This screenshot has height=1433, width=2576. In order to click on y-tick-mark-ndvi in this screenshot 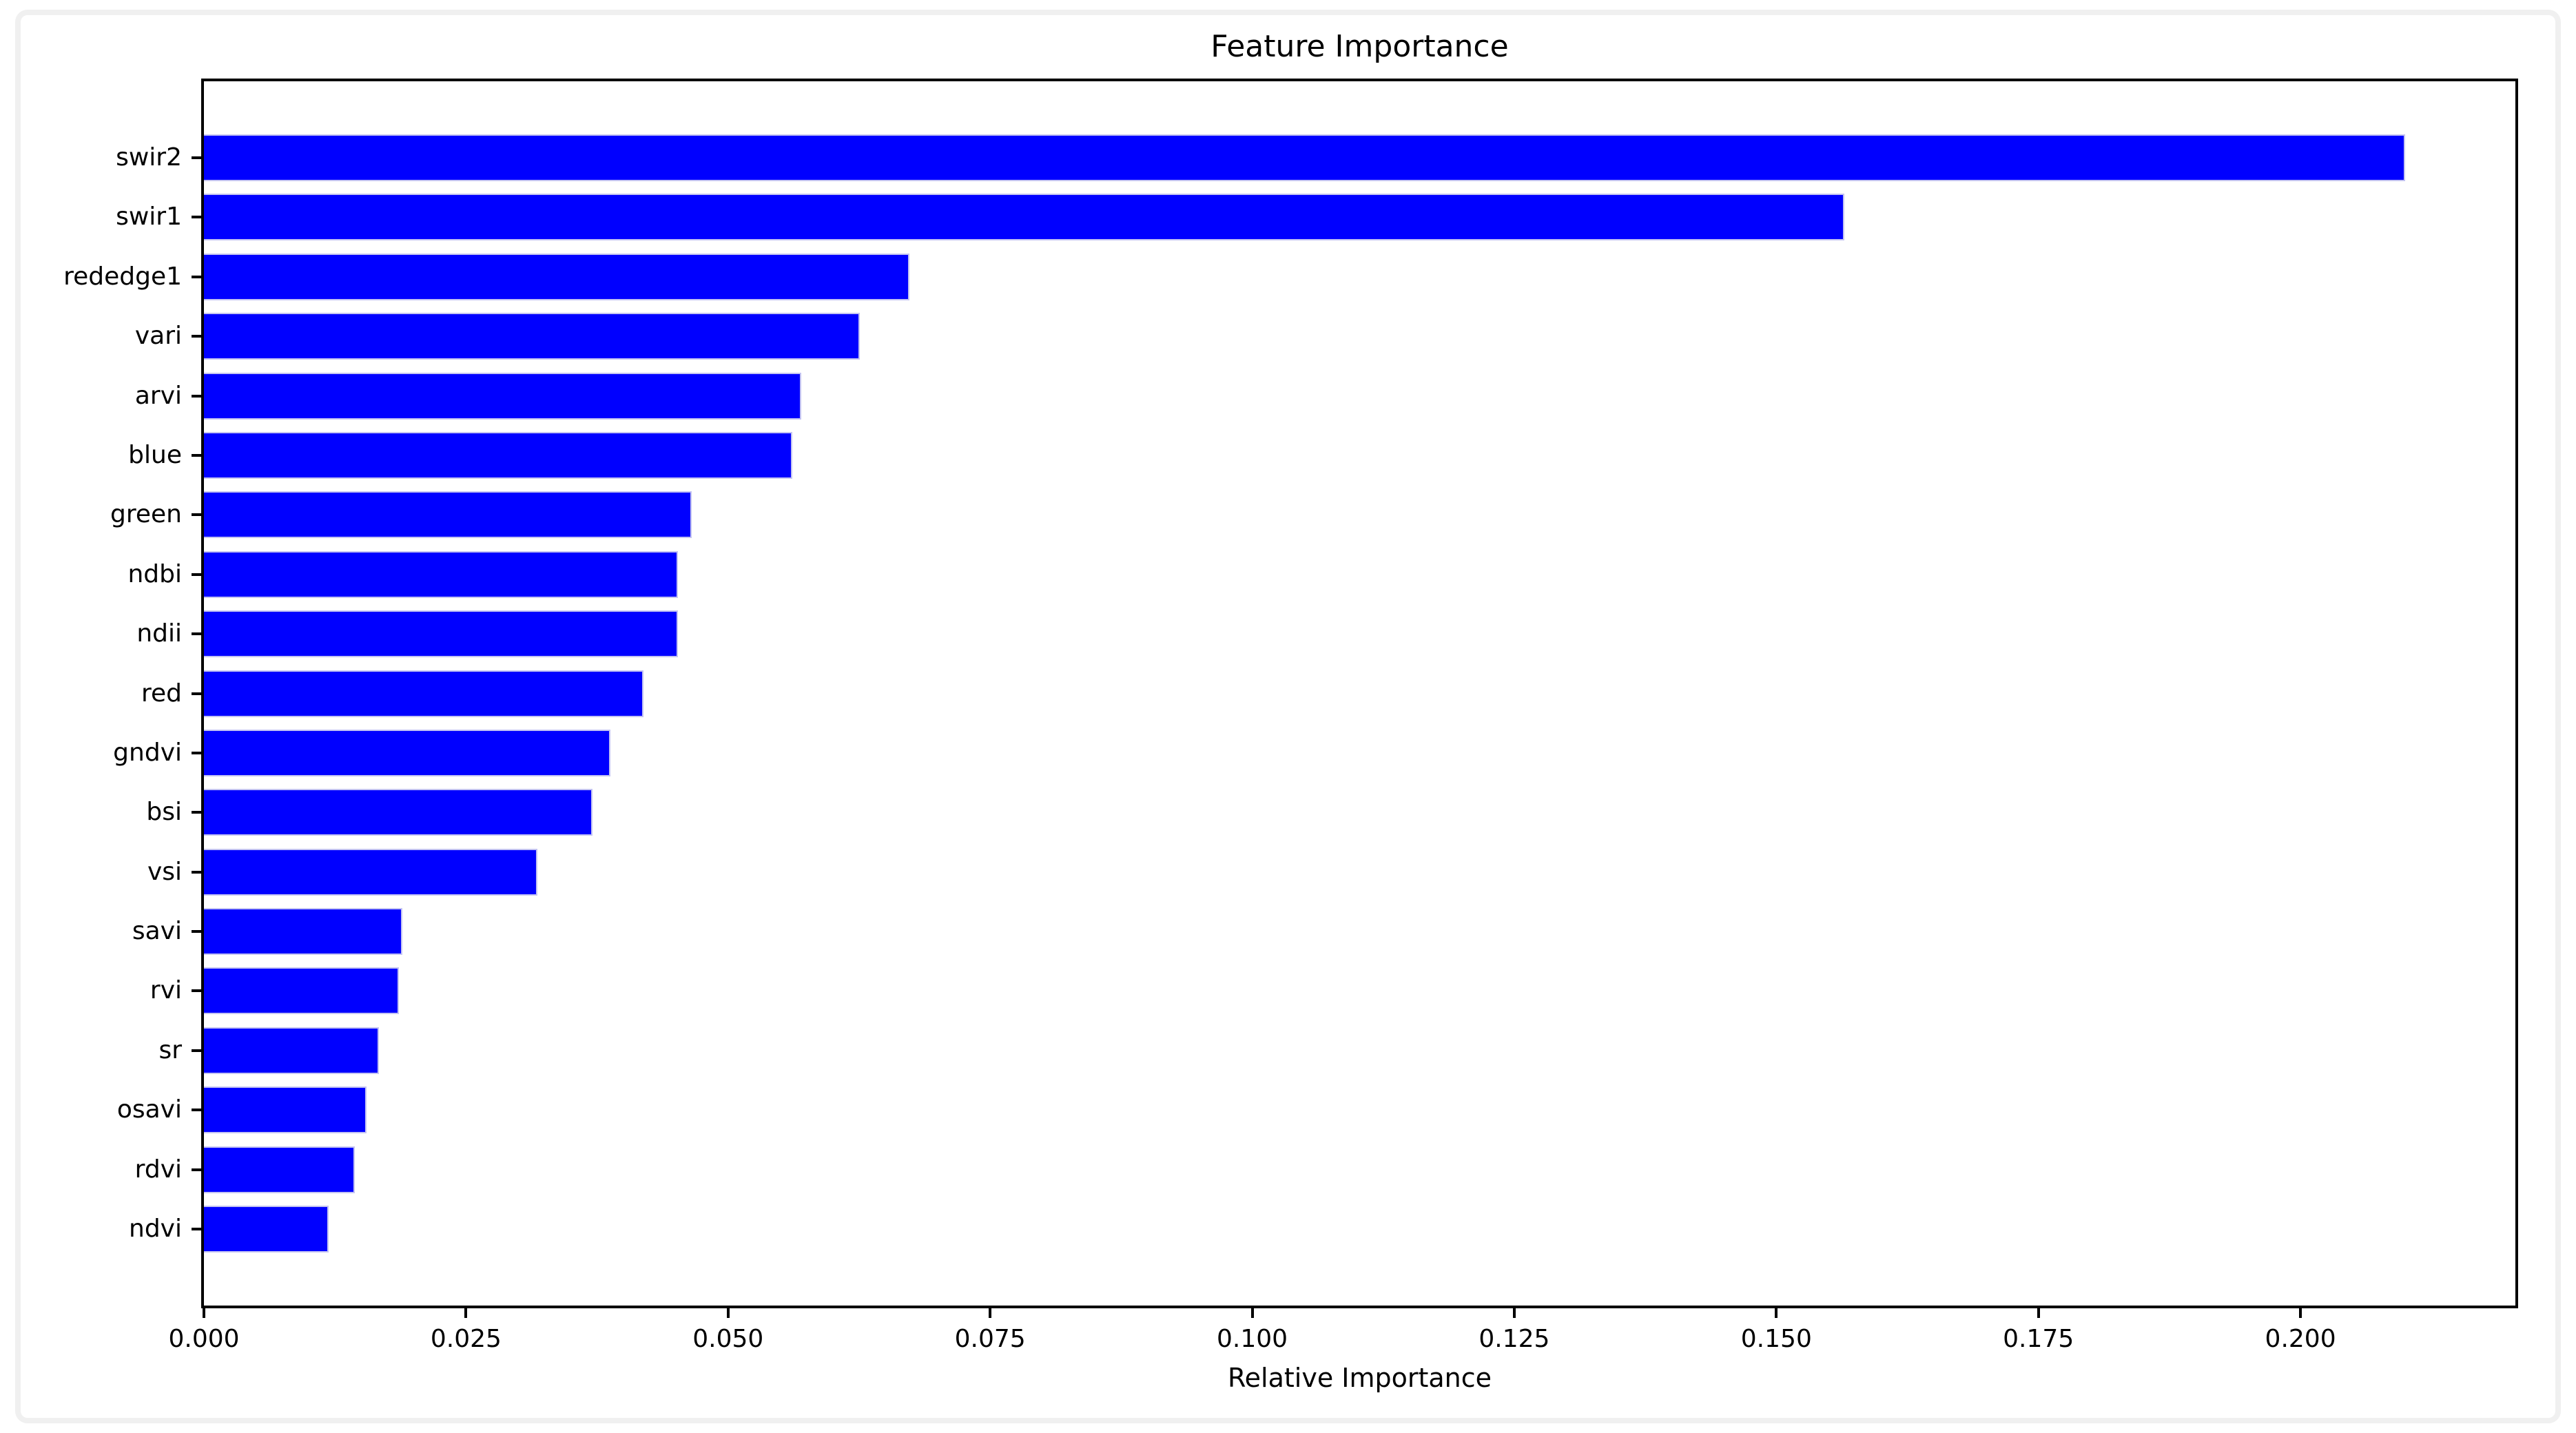, I will do `click(196, 1229)`.